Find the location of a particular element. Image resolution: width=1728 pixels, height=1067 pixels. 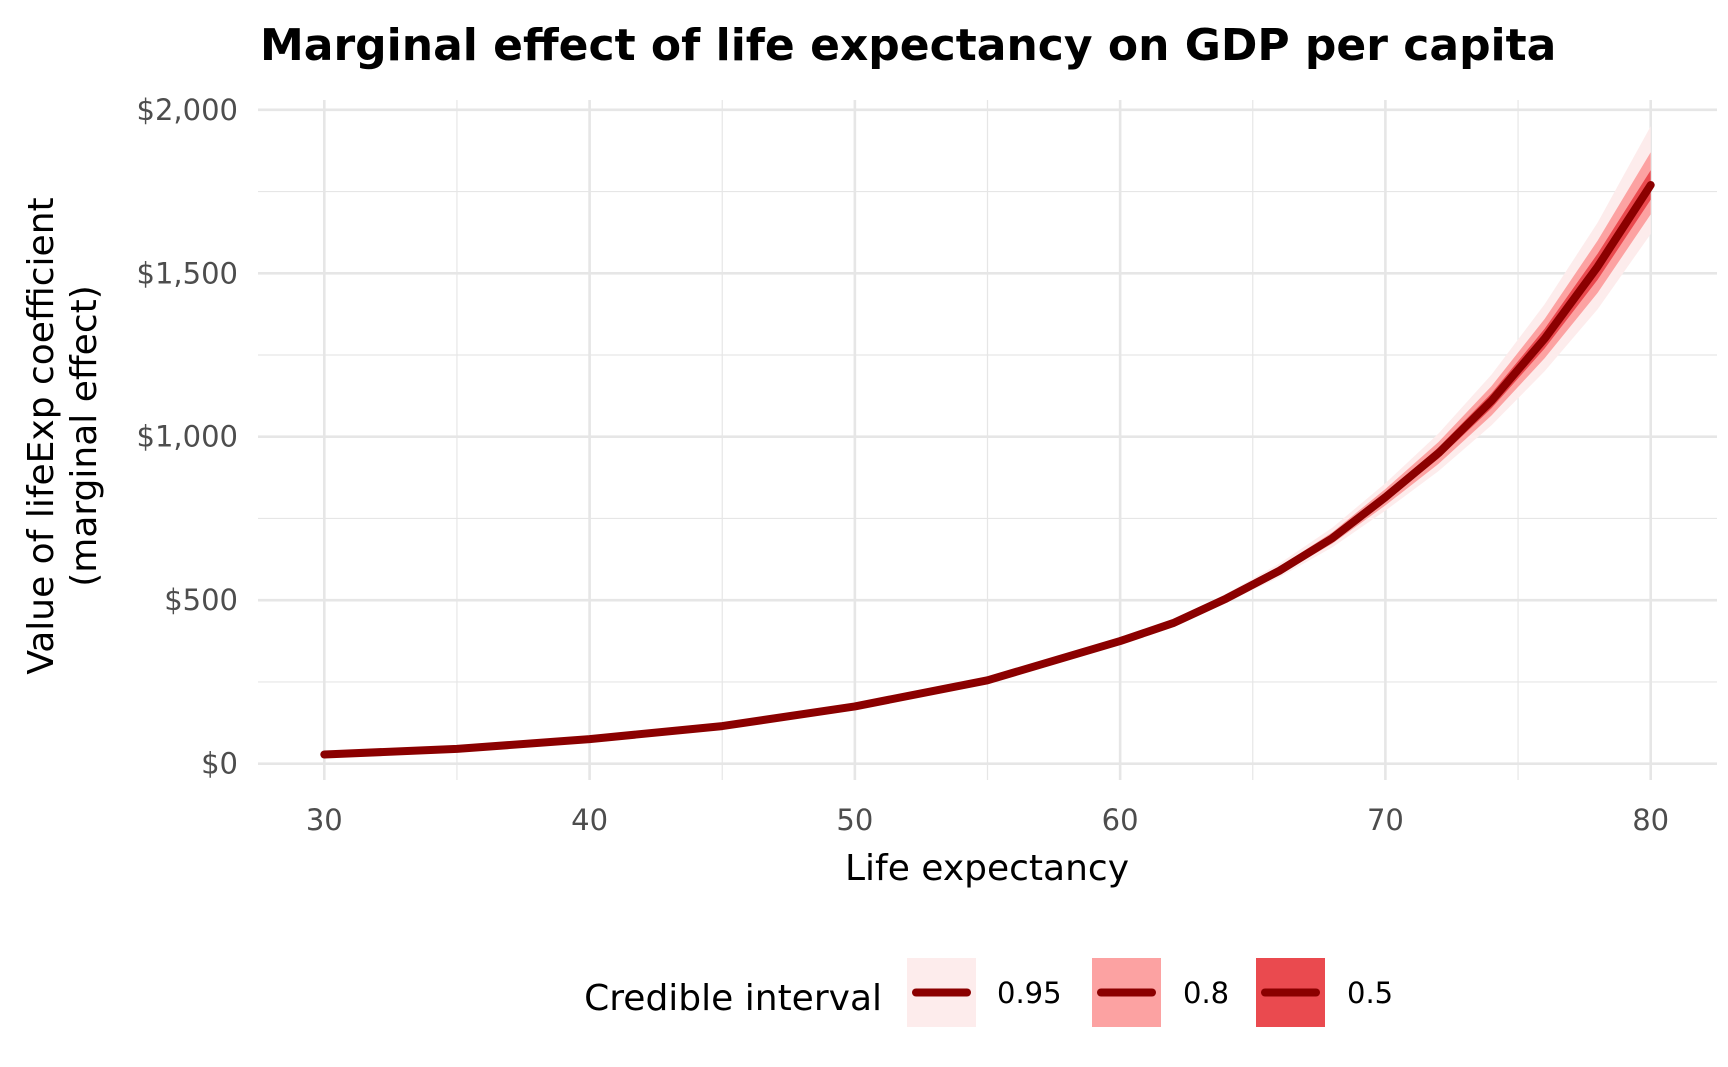

y-axis-label-line2: (marginal effect) is located at coordinates (84, 436).